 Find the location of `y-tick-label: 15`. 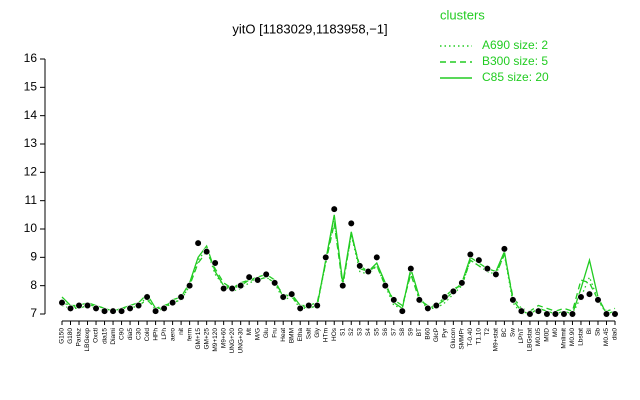

y-tick-label: 15 is located at coordinates (31, 87).